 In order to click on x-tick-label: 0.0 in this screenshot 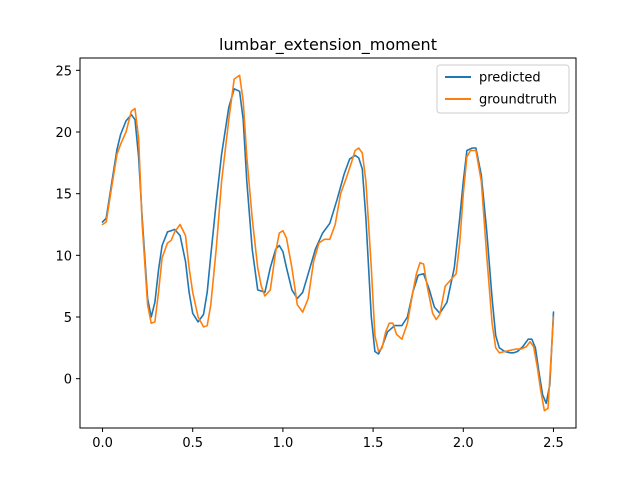, I will do `click(102, 443)`.